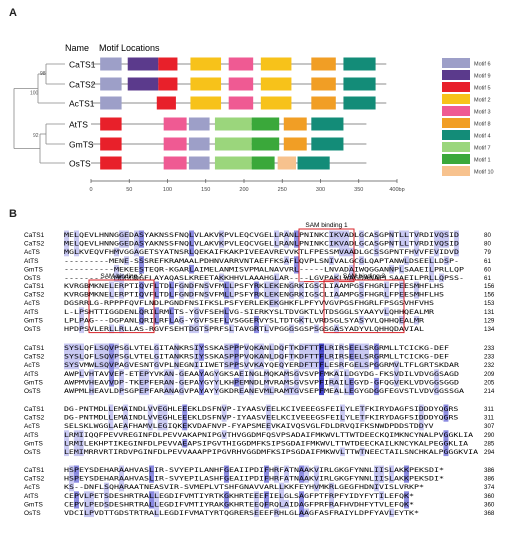 This screenshot has width=514, height=555. I want to click on alignment-row-name: AcTS, so click(32, 252).